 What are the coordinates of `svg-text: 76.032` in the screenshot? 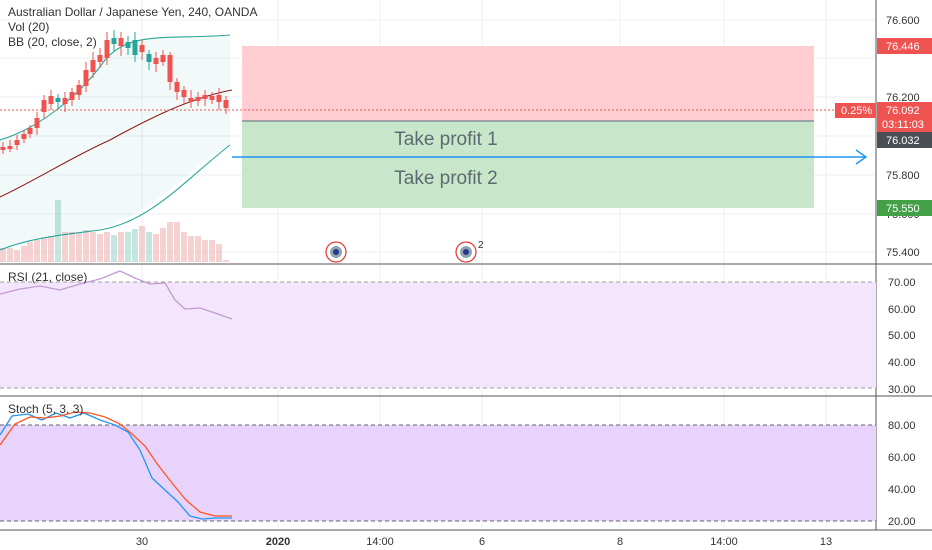 It's located at (903, 141).